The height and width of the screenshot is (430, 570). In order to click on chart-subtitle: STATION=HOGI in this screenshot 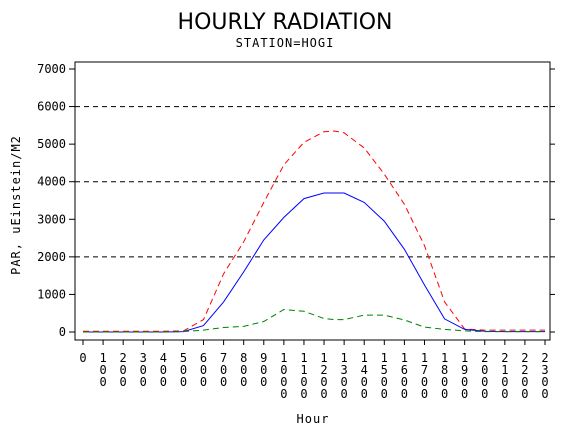, I will do `click(285, 43)`.